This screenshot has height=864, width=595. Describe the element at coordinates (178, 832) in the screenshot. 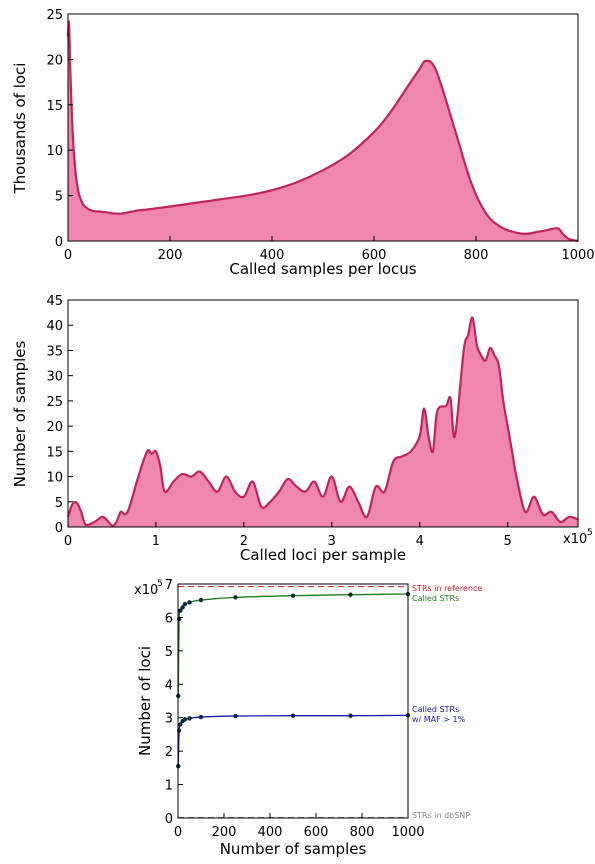

I see `p3-x-tick-label: 0` at that location.